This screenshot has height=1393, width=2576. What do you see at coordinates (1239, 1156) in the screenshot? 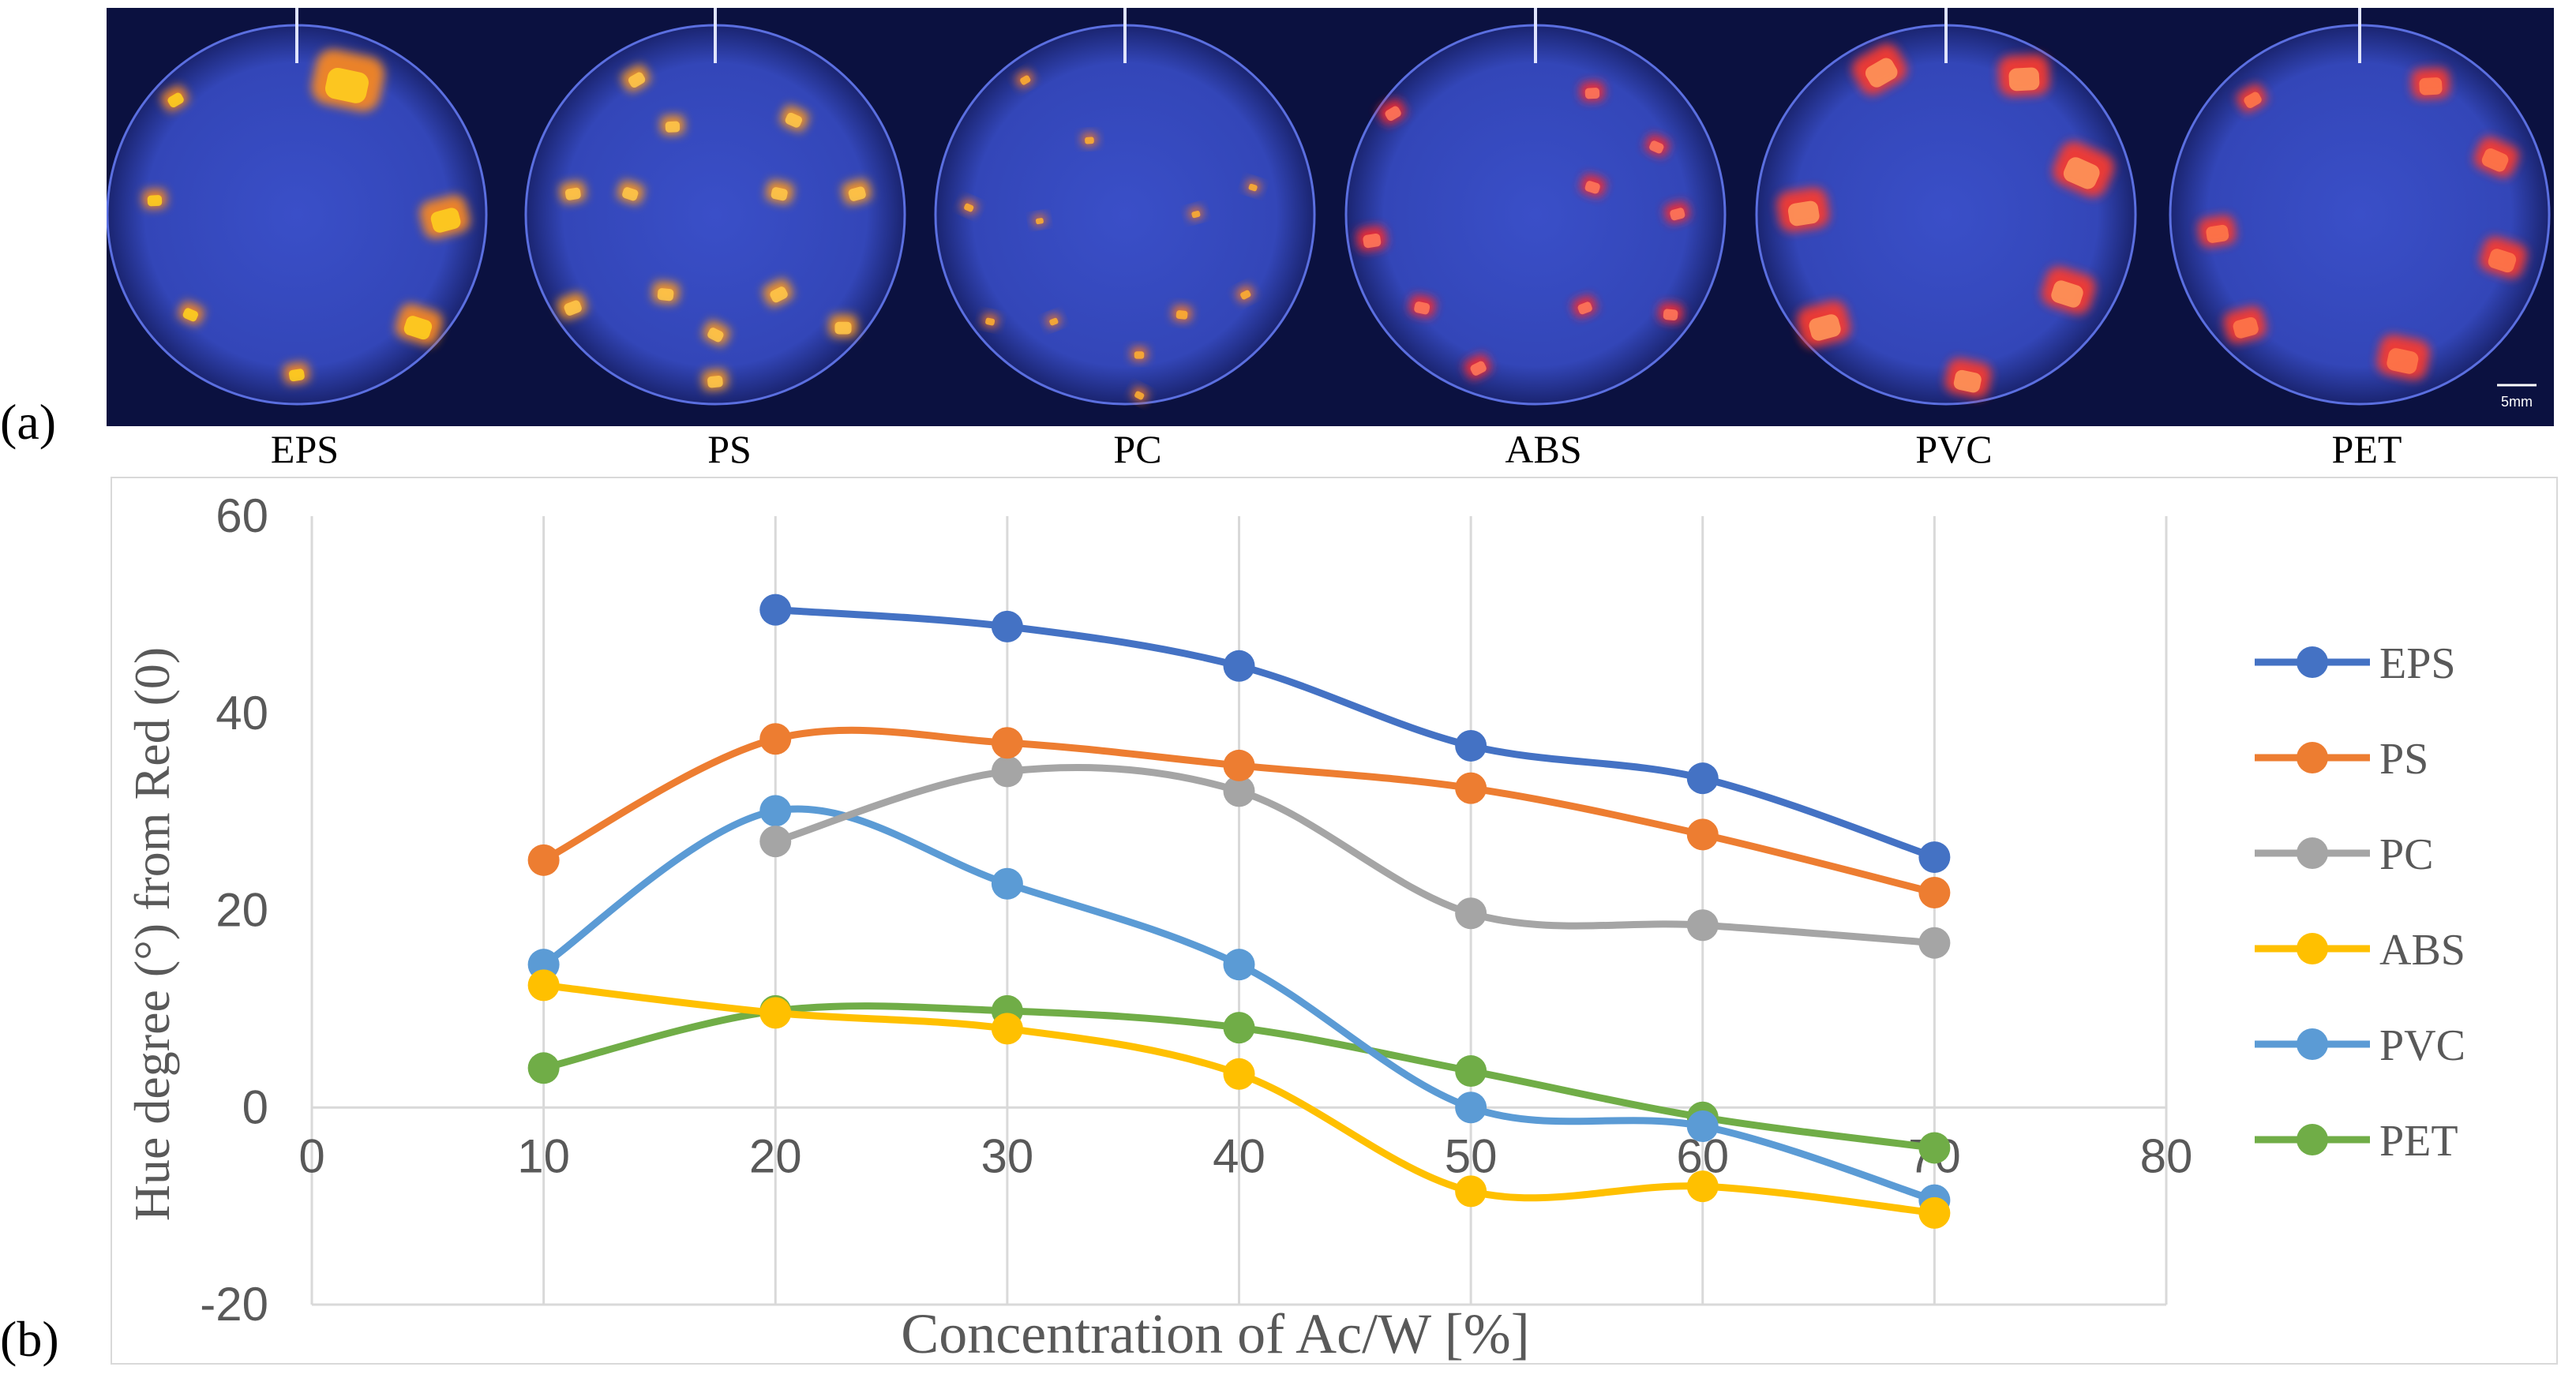
I see `x-tick-label: 40` at bounding box center [1239, 1156].